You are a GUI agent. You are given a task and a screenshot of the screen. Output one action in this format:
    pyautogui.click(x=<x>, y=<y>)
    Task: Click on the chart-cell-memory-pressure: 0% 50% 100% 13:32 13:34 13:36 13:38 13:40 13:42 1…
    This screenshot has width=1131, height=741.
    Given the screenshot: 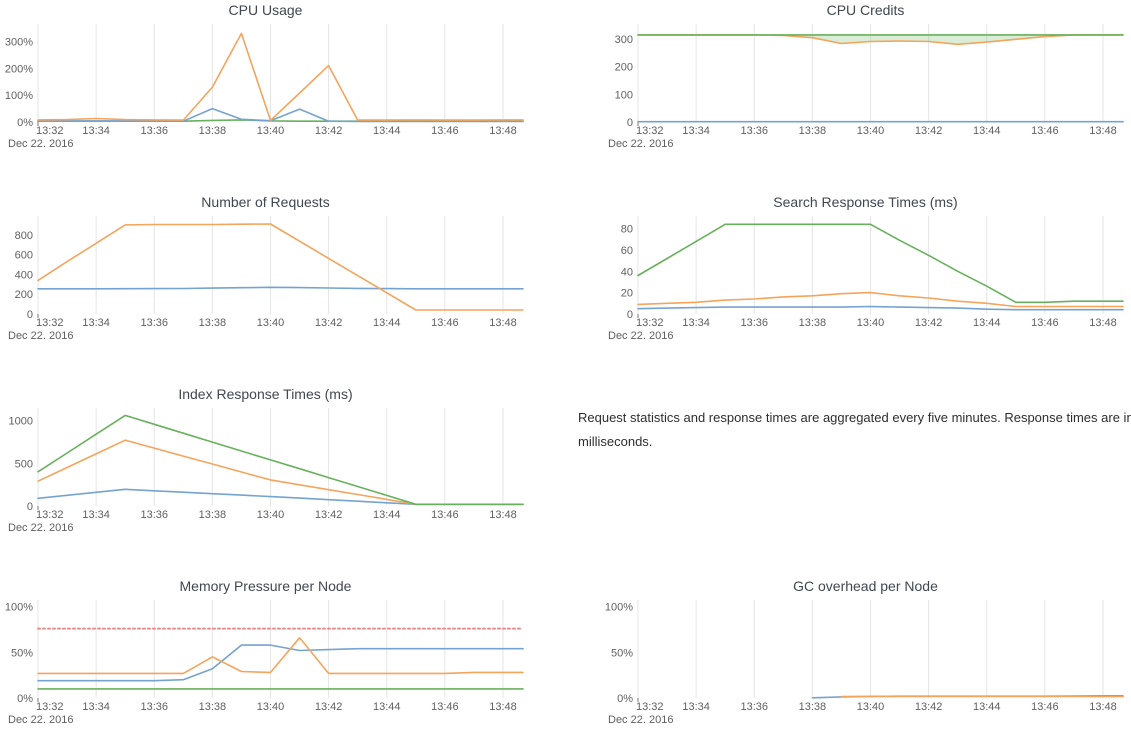 What is the action you would take?
    pyautogui.click(x=265, y=652)
    